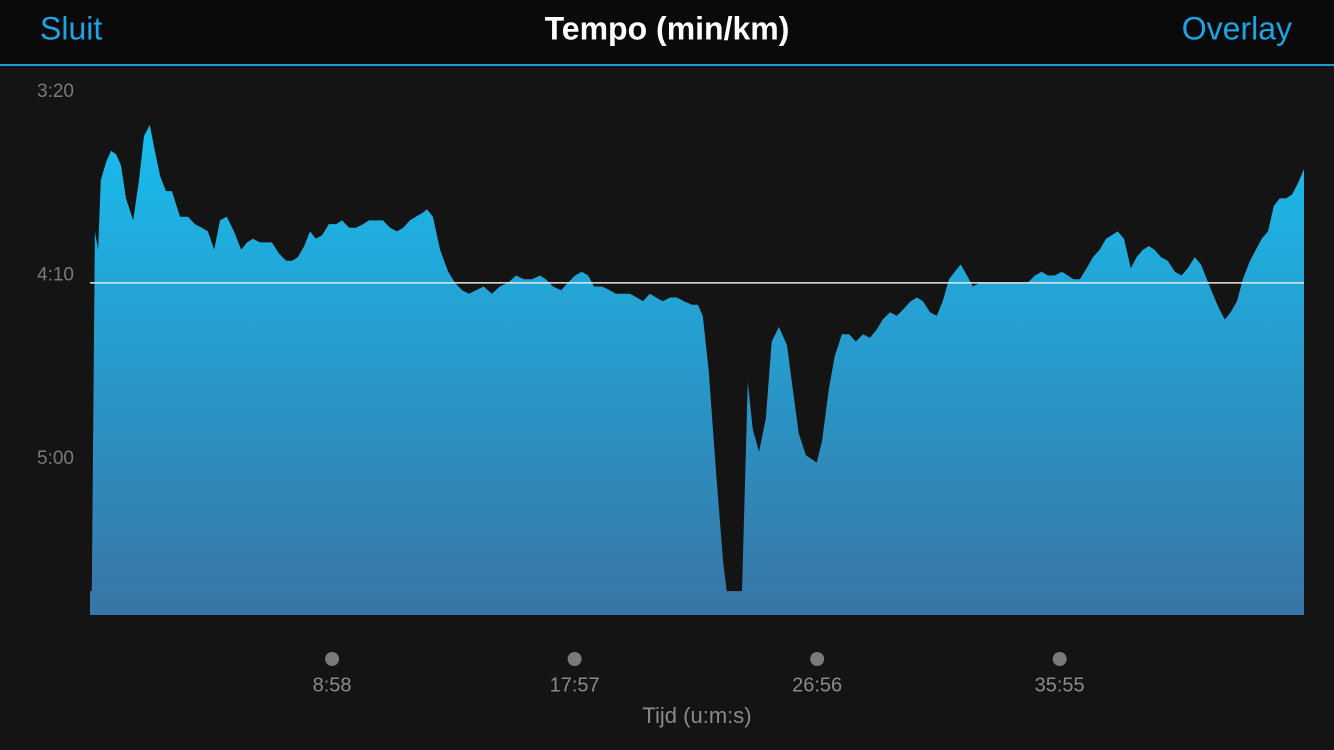 This screenshot has height=750, width=1334. What do you see at coordinates (1060, 685) in the screenshot?
I see `x-tick-label: 35:55` at bounding box center [1060, 685].